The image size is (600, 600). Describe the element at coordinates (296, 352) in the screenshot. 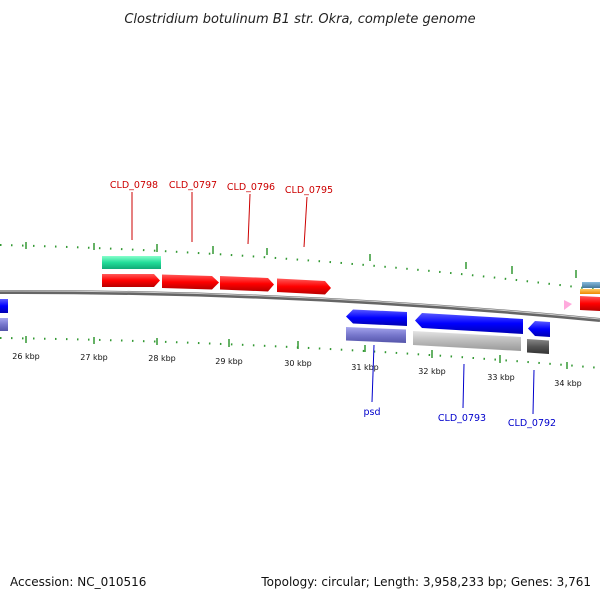

I see `inner-major-ticks` at that location.